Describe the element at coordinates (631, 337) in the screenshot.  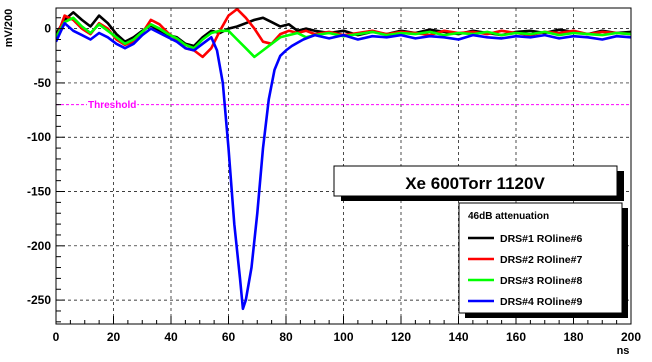
I see `x-tick-label: 200` at that location.